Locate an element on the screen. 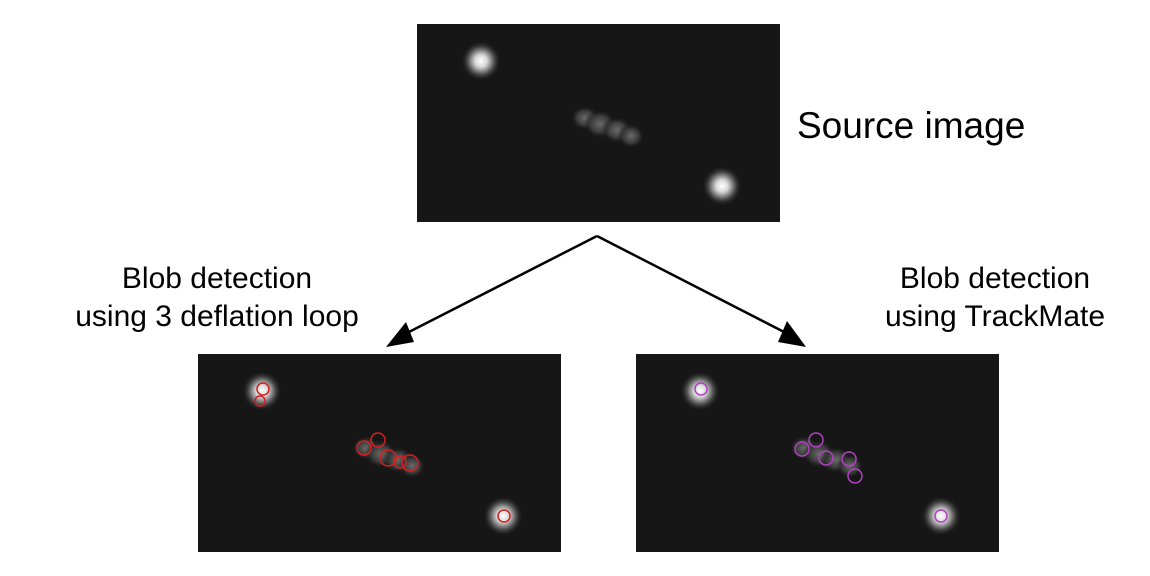  left-label: Blob detection is located at coordinates (217, 278).